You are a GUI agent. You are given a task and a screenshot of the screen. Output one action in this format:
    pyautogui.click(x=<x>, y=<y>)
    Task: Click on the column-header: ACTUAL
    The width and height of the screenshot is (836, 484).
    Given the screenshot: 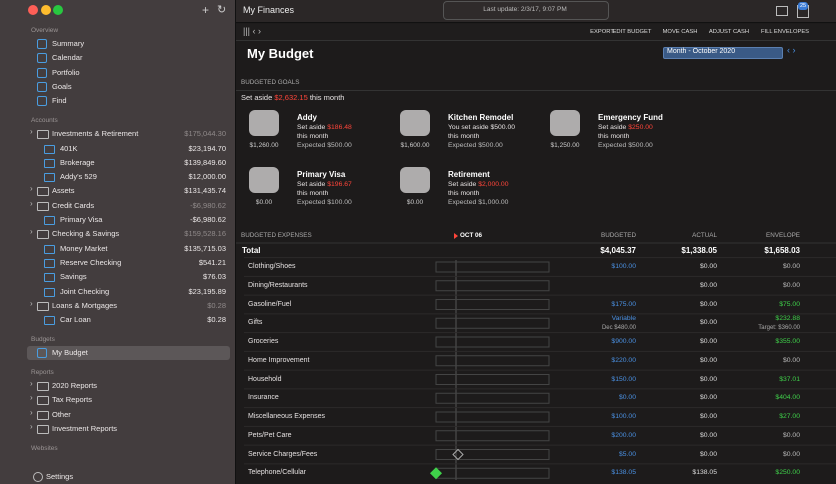 What is the action you would take?
    pyautogui.click(x=704, y=235)
    